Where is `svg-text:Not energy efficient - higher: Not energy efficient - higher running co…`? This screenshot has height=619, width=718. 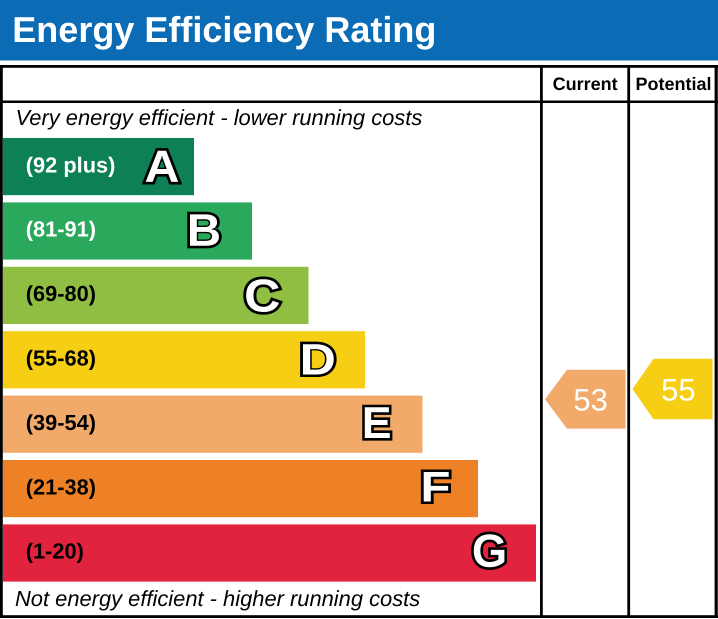
svg-text:Not energy efficient - higher: Not energy efficient - higher running co… is located at coordinates (217, 598).